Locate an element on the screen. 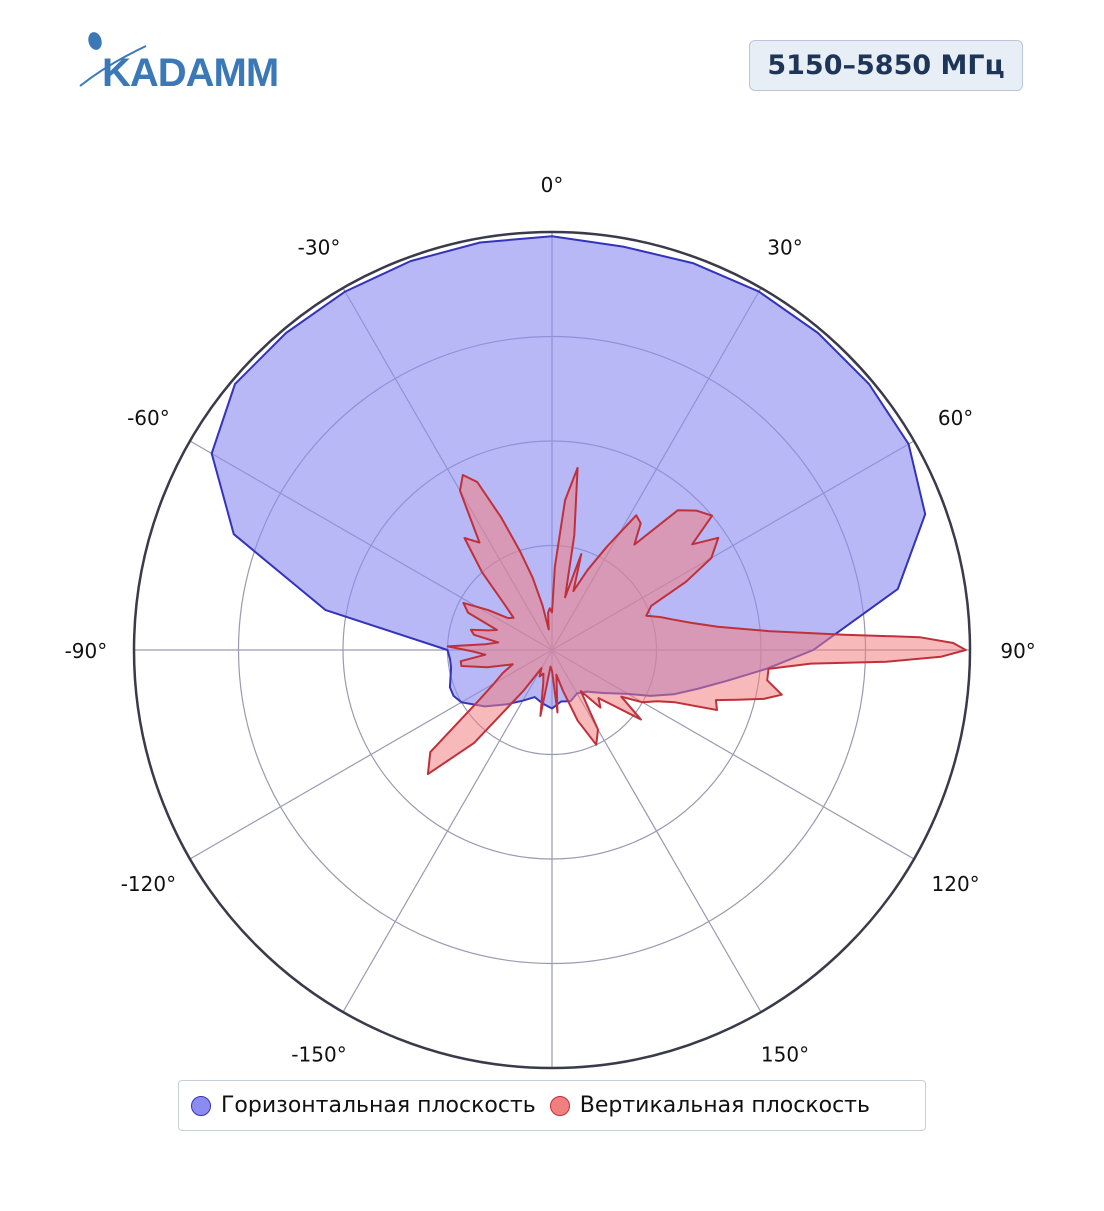  kadamm-logo: KADAMM is located at coordinates (179, 63).